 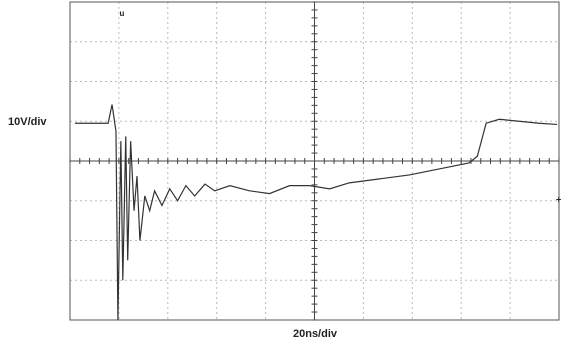 I want to click on trigger-marker: u, so click(x=122, y=13).